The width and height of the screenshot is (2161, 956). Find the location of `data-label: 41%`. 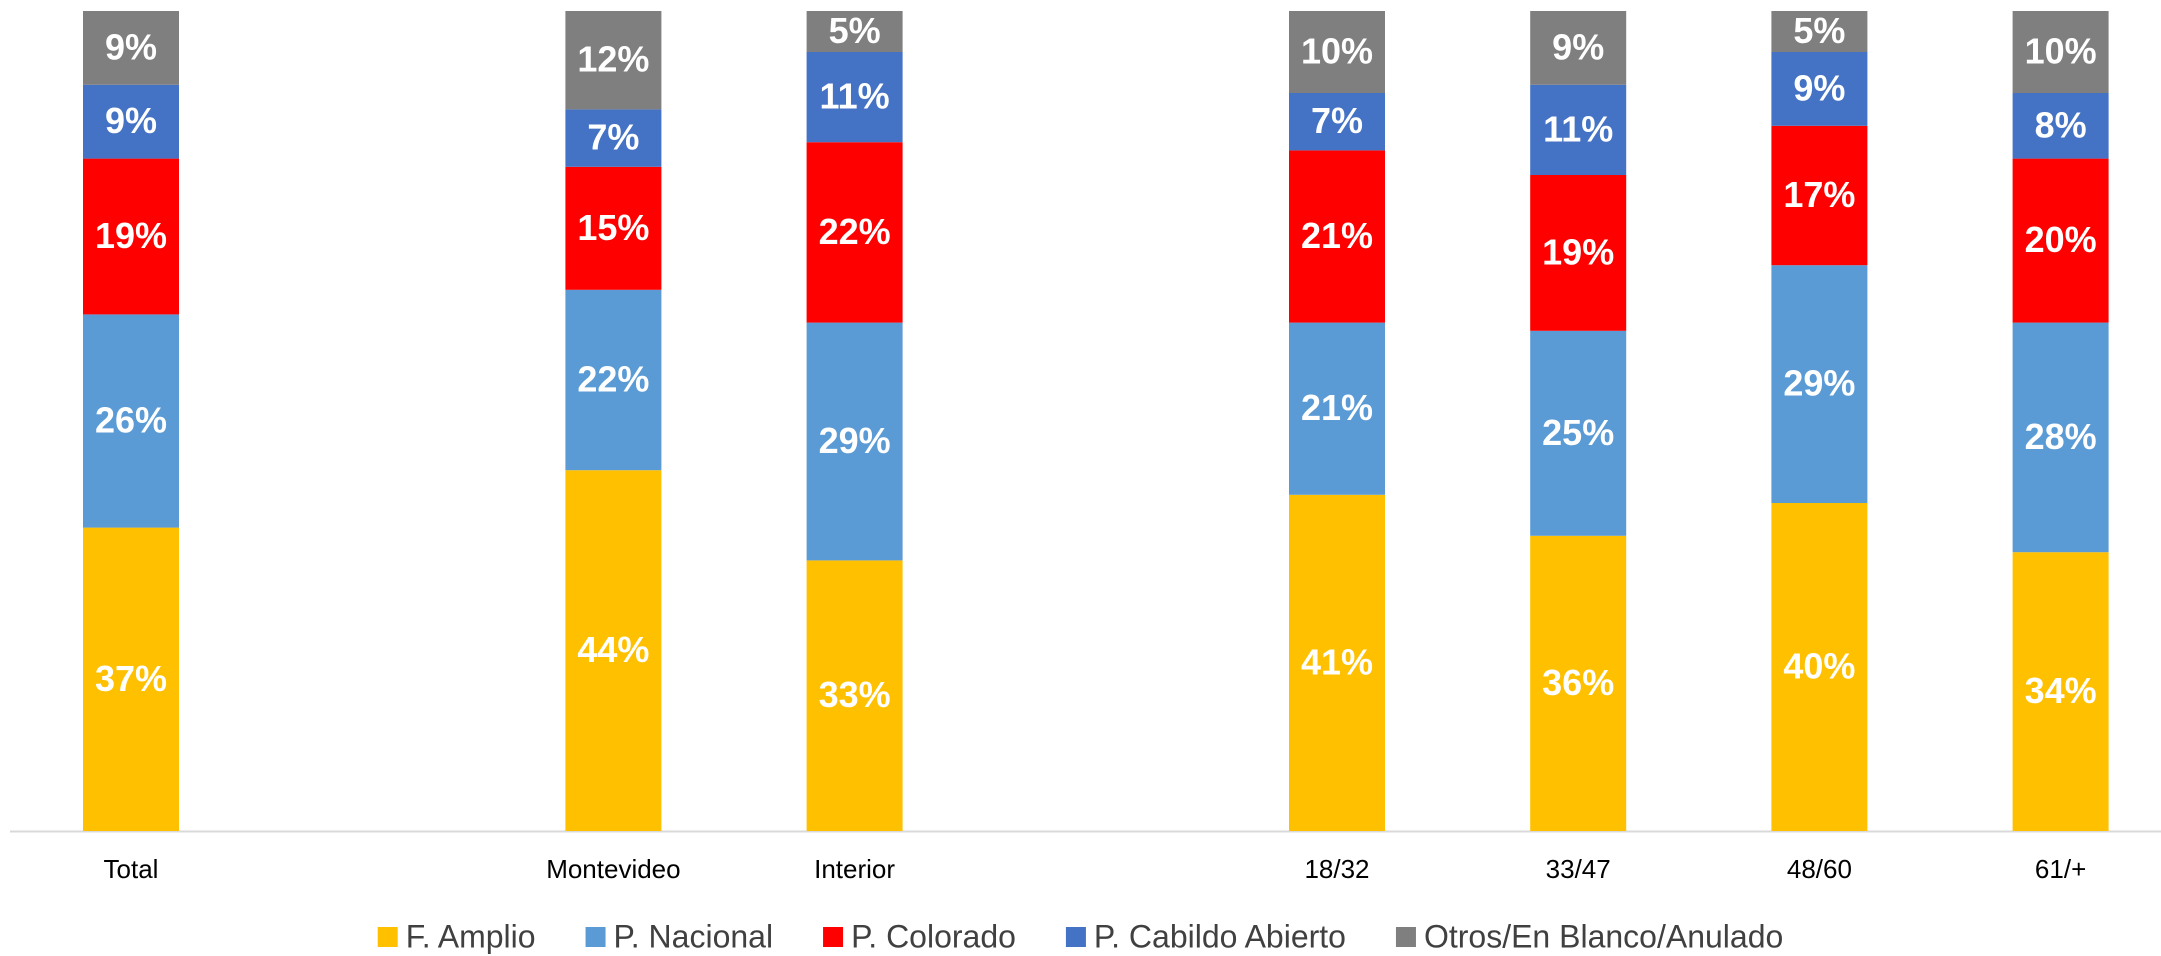

data-label: 41% is located at coordinates (1337, 661).